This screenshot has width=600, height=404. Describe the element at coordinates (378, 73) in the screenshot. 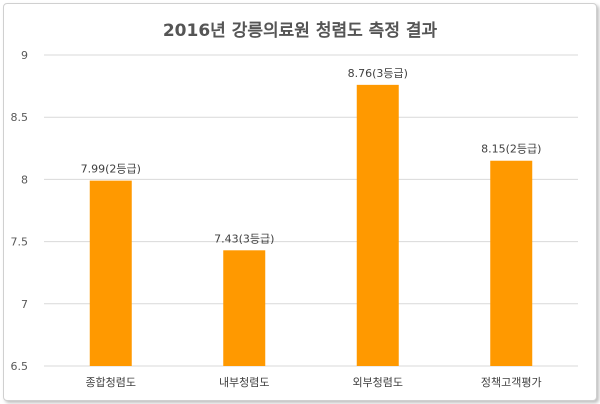

I see `data-label: 8.76(3등급)` at that location.